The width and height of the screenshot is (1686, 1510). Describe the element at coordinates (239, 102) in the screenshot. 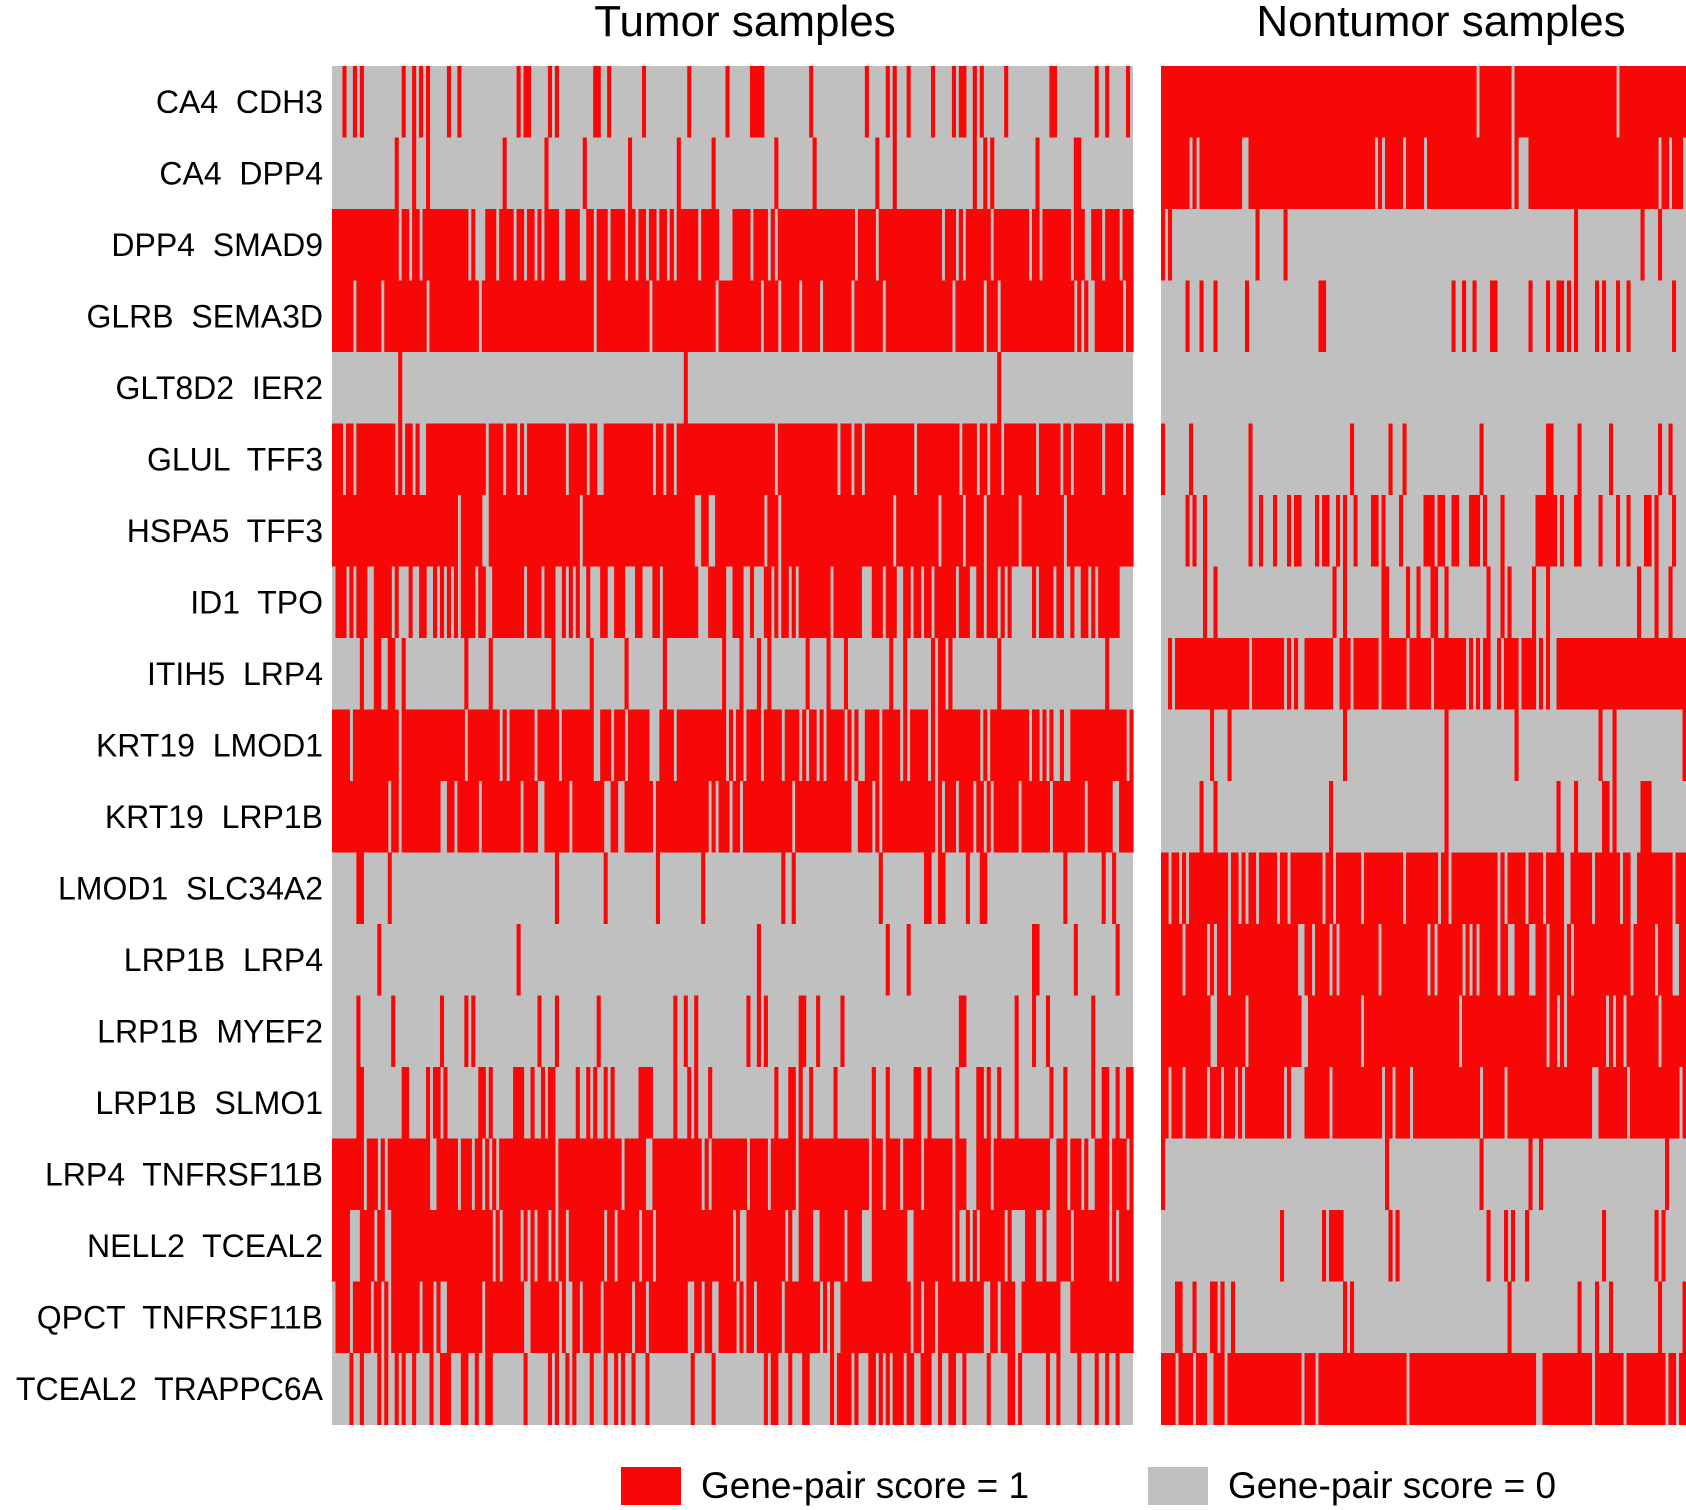

I see `row-label: CA4 CDH3` at that location.